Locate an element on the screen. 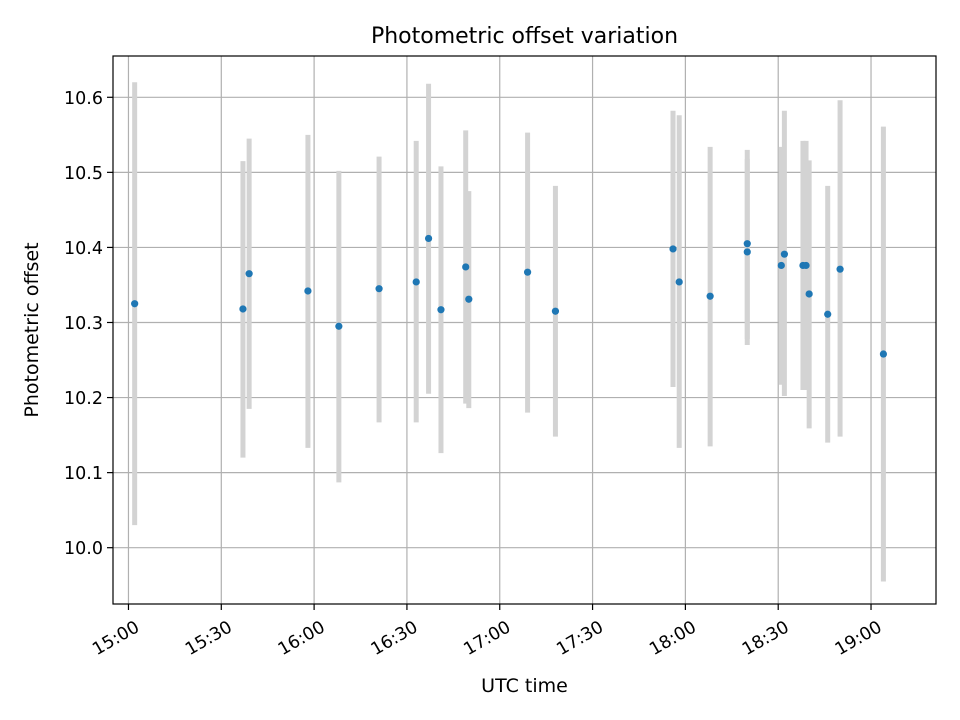  y-tick-label: 10.5 is located at coordinates (83, 174).